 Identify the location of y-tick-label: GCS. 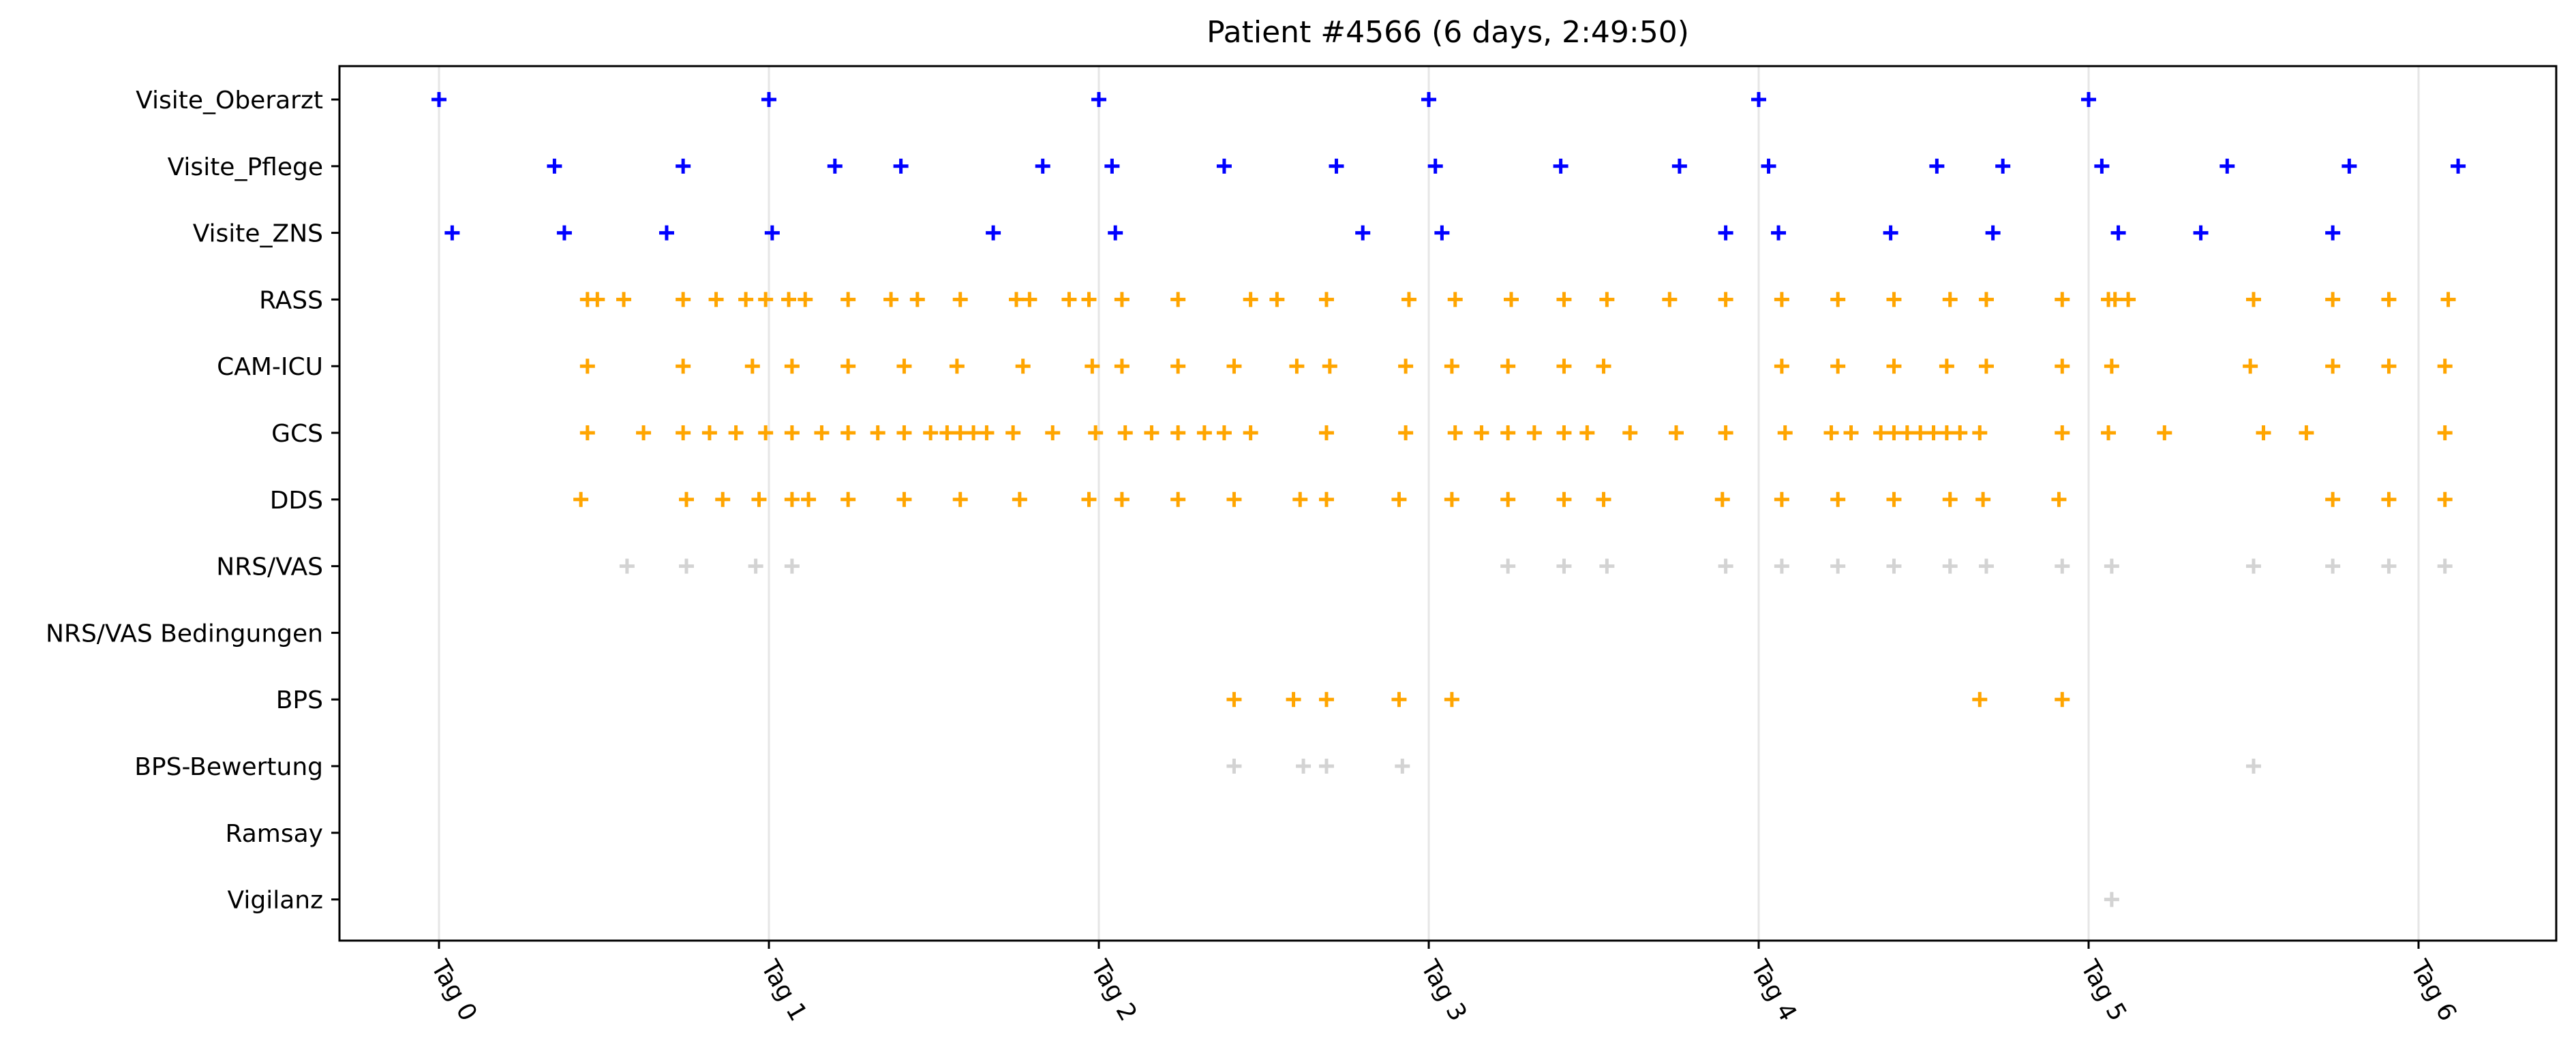
(297, 434).